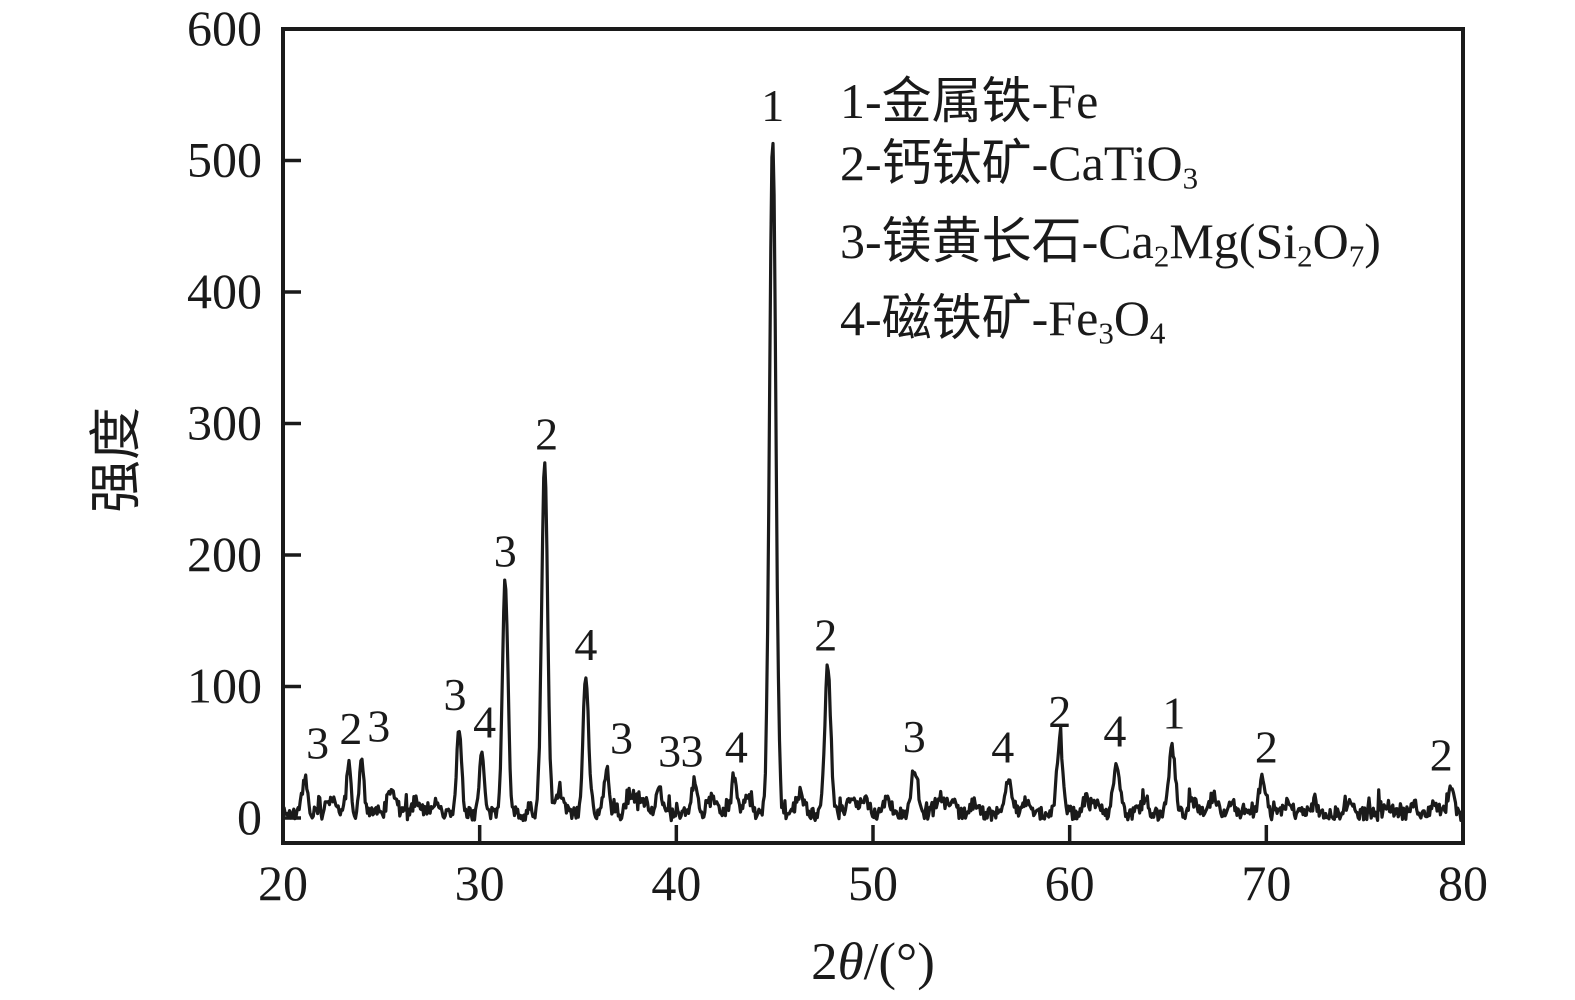  What do you see at coordinates (1356, 256) in the screenshot?
I see `legend-subscript: 7` at bounding box center [1356, 256].